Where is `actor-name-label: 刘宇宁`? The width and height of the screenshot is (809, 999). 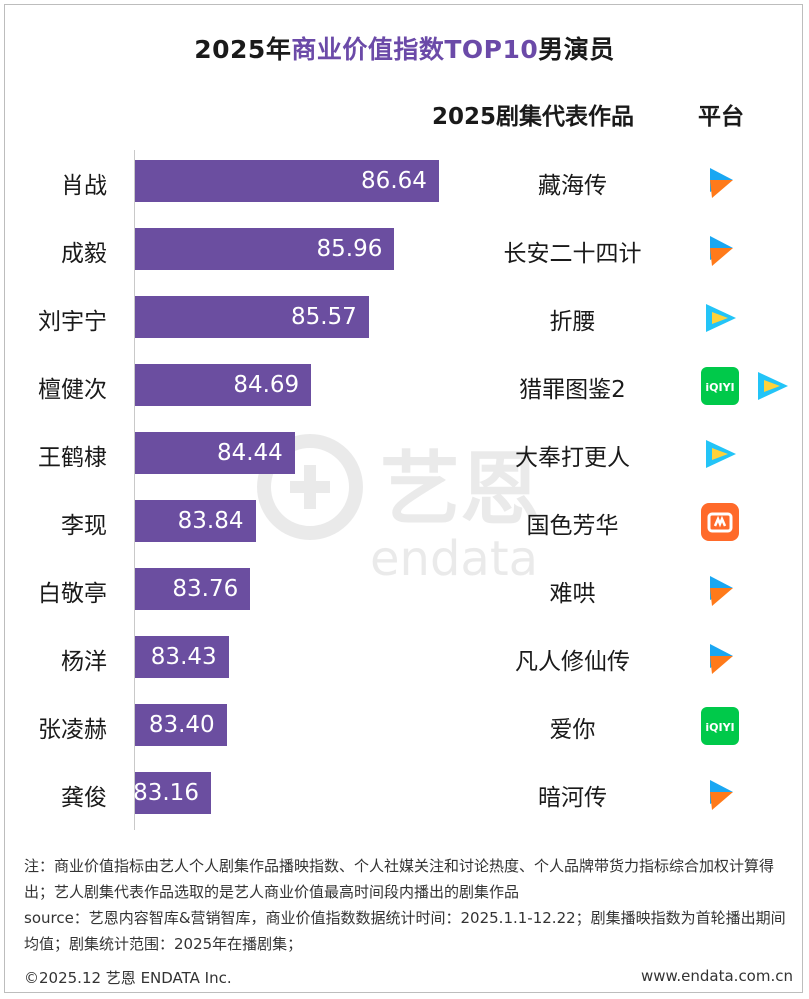
actor-name-label: 刘宇宁 is located at coordinates (72, 322).